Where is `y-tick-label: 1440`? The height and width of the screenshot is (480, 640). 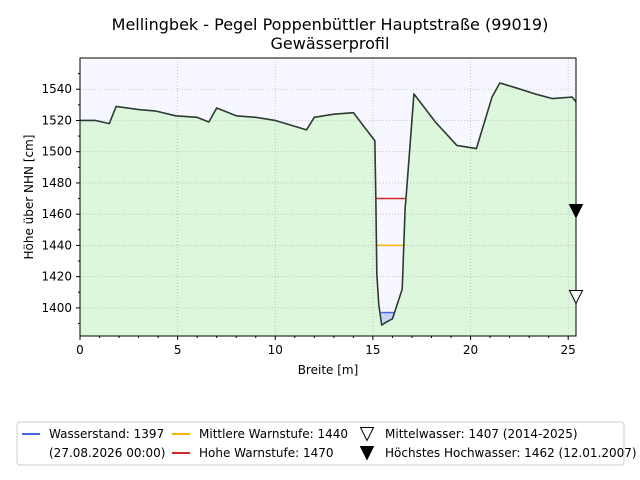
y-tick-label: 1440 is located at coordinates (56, 245).